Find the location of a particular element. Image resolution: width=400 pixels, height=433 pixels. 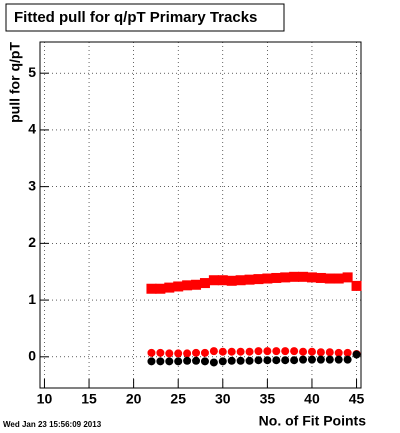

x-tick-label: 10 is located at coordinates (45, 399).